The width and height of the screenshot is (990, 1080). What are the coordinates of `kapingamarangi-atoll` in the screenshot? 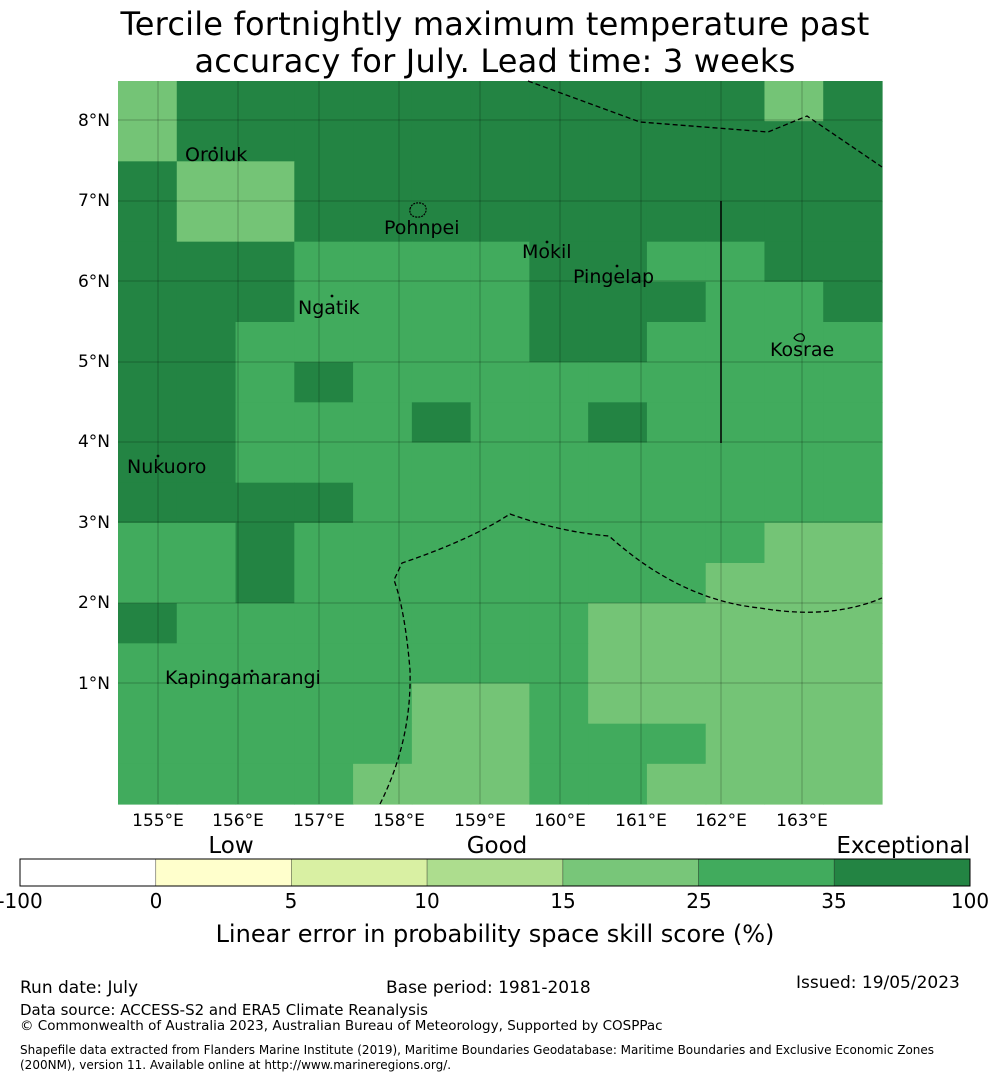 It's located at (252, 671).